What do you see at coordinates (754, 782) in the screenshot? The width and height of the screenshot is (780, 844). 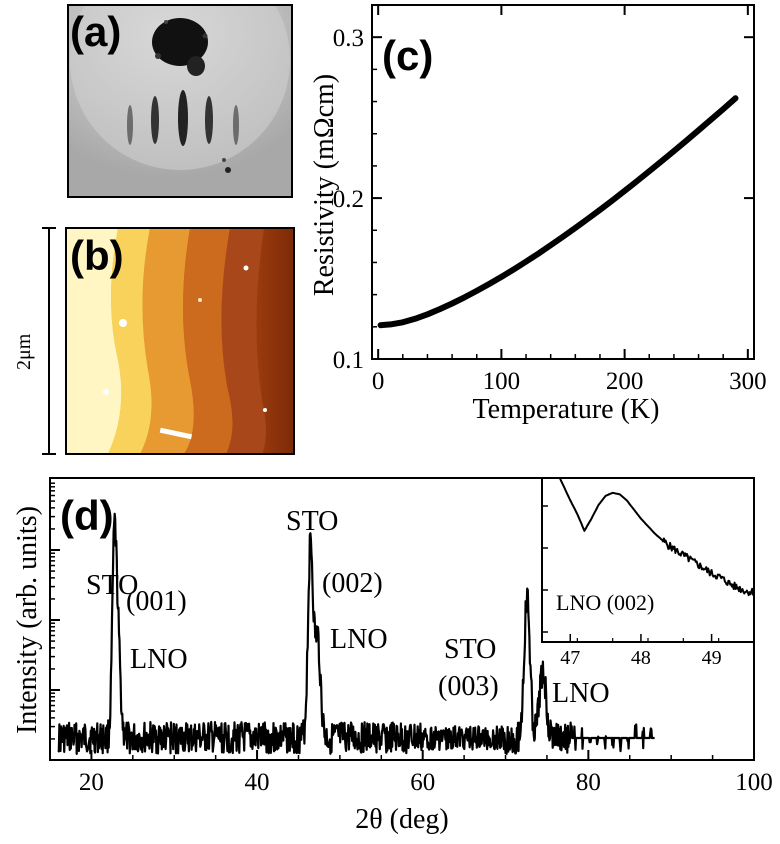 I see `panel-d-x-tick-label: 100` at bounding box center [754, 782].